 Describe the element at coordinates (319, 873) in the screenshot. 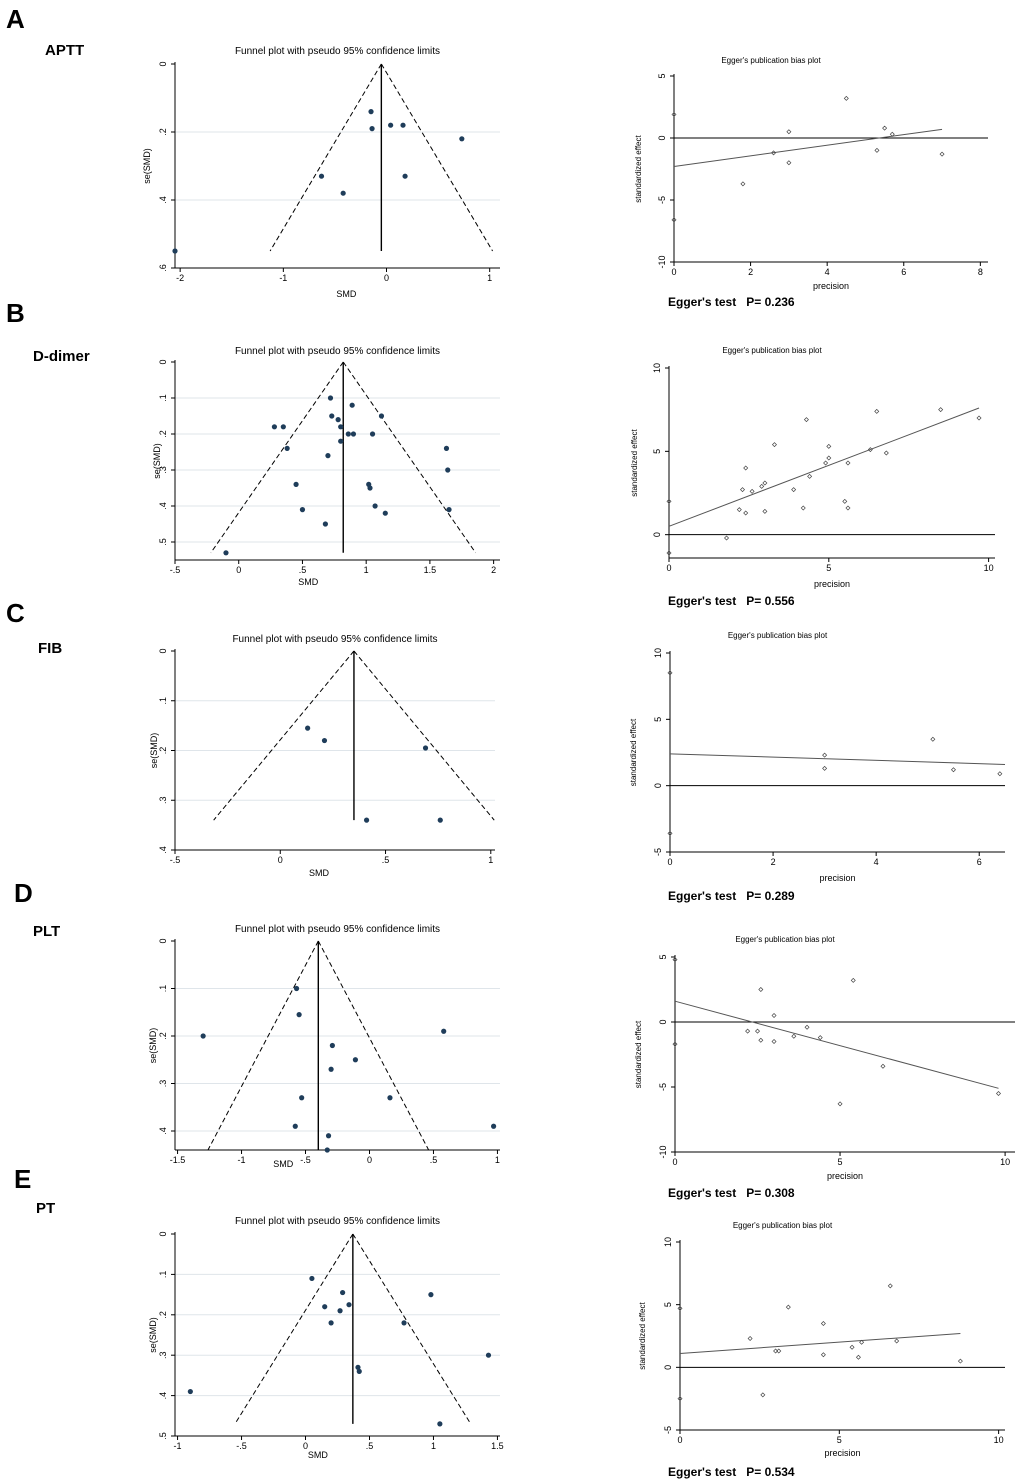

I see `x-axis-label: SMD` at that location.